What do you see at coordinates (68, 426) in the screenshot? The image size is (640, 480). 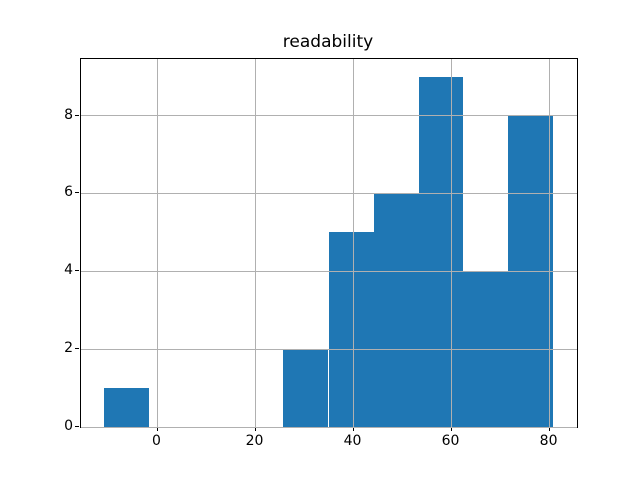 I see `y-tick-label: 0` at bounding box center [68, 426].